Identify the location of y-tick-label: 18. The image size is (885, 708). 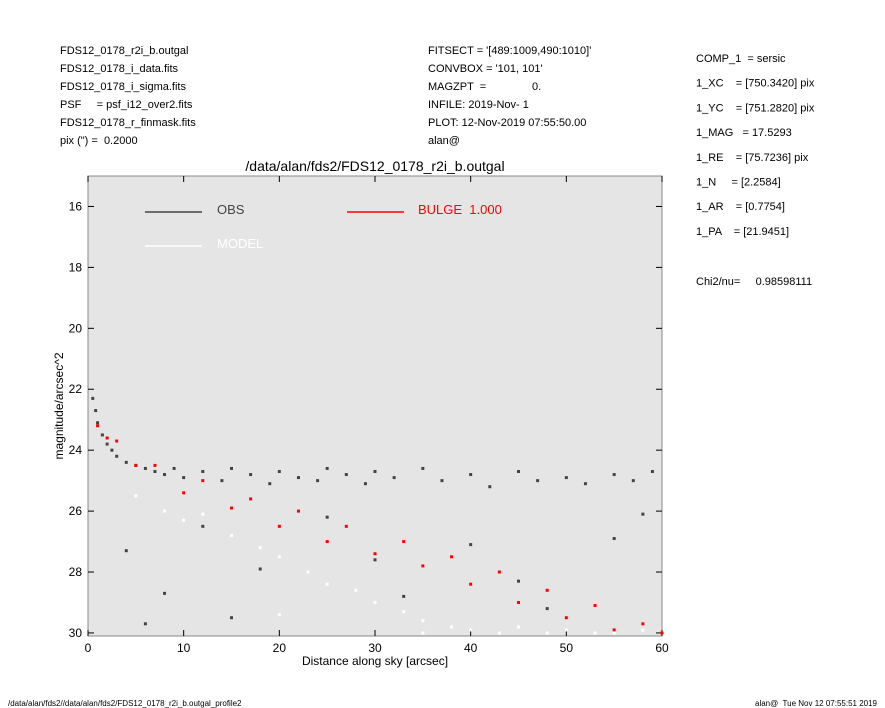
(76, 267).